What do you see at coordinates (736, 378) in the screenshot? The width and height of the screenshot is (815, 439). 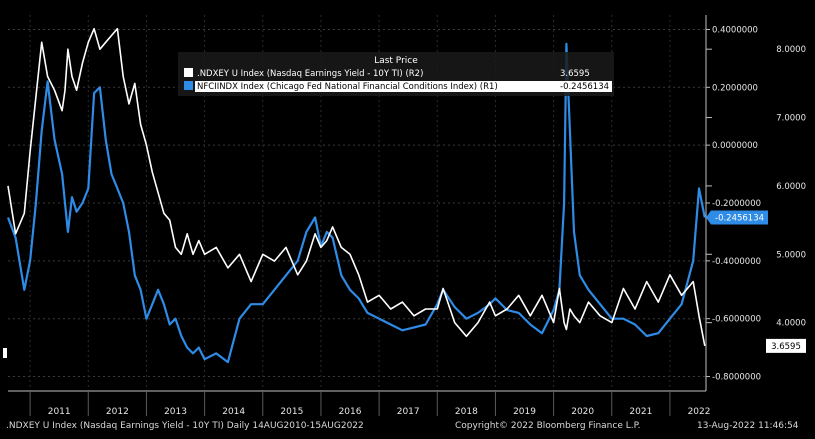 I see `nfci-tick-label: -0.8000000` at bounding box center [736, 378].